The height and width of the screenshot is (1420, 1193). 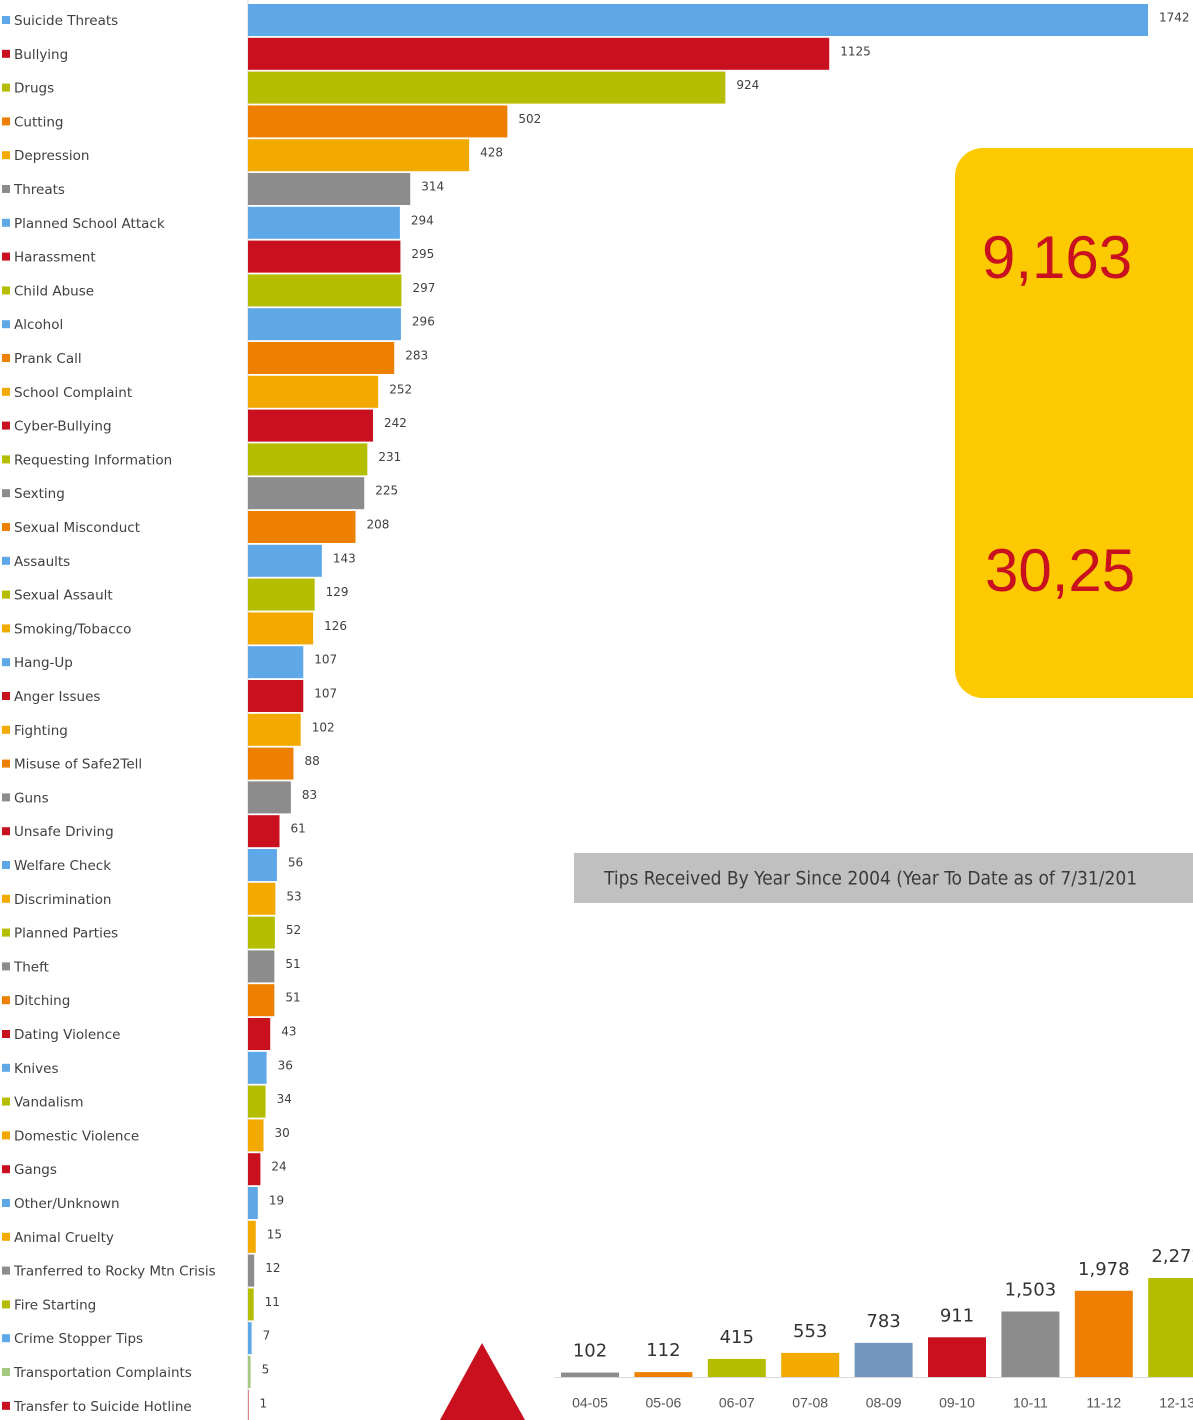 What do you see at coordinates (67, 1035) in the screenshot?
I see `category-label: Dating Violence` at bounding box center [67, 1035].